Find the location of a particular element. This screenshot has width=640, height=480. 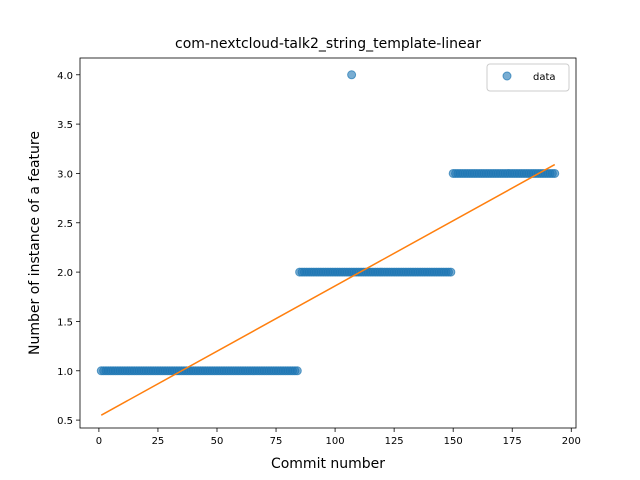

x-axis-ticks: 0 25 50 75 100 125 150 175 200 is located at coordinates (338, 437).